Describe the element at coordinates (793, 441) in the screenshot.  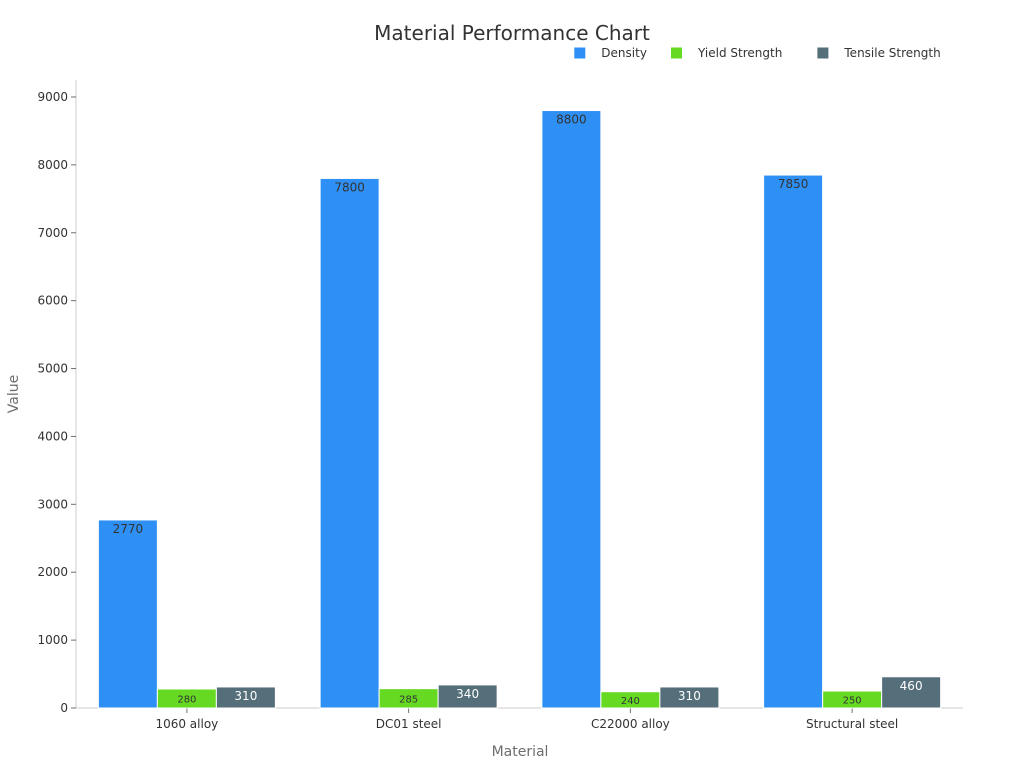
I see `bar-density-structural-steel` at that location.